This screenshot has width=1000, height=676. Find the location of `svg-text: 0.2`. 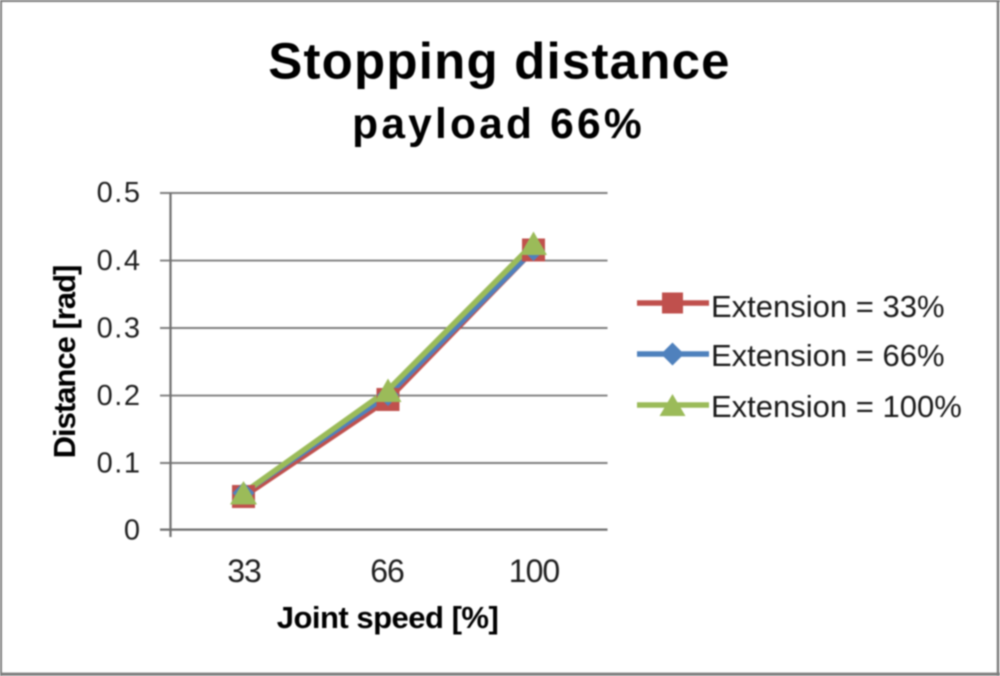

svg-text: 0.2 is located at coordinates (119, 396).